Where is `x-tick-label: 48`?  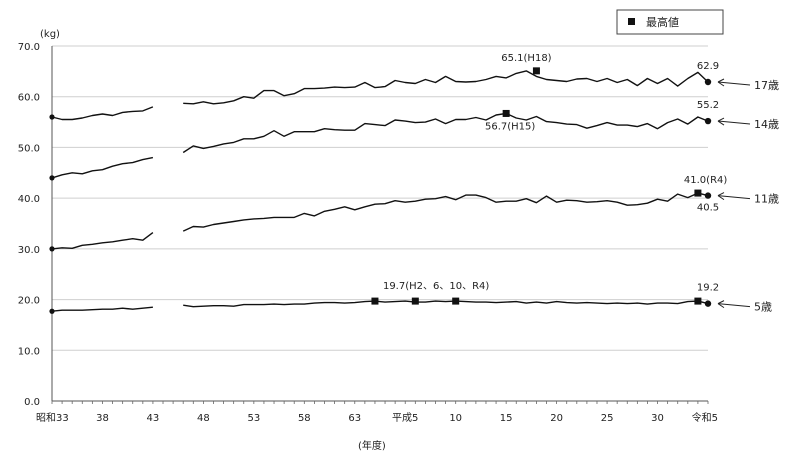 x-tick-label: 48 is located at coordinates (203, 418).